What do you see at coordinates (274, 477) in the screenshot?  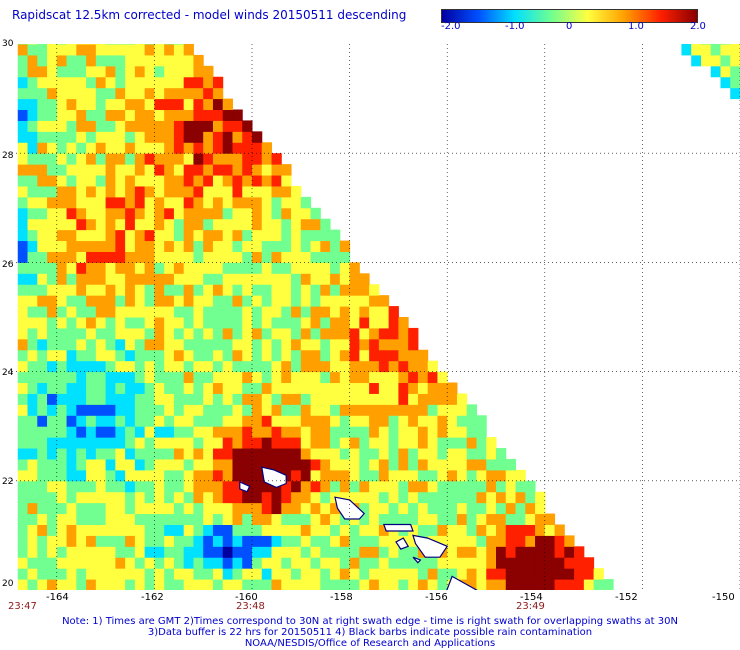 I see `island-outline` at bounding box center [274, 477].